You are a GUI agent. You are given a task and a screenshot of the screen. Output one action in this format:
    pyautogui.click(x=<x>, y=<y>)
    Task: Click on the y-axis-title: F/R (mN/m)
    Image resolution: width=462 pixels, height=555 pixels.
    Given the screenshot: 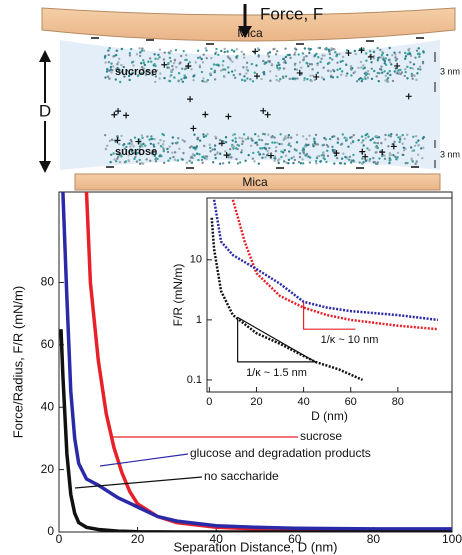 What is the action you would take?
    pyautogui.click(x=178, y=295)
    